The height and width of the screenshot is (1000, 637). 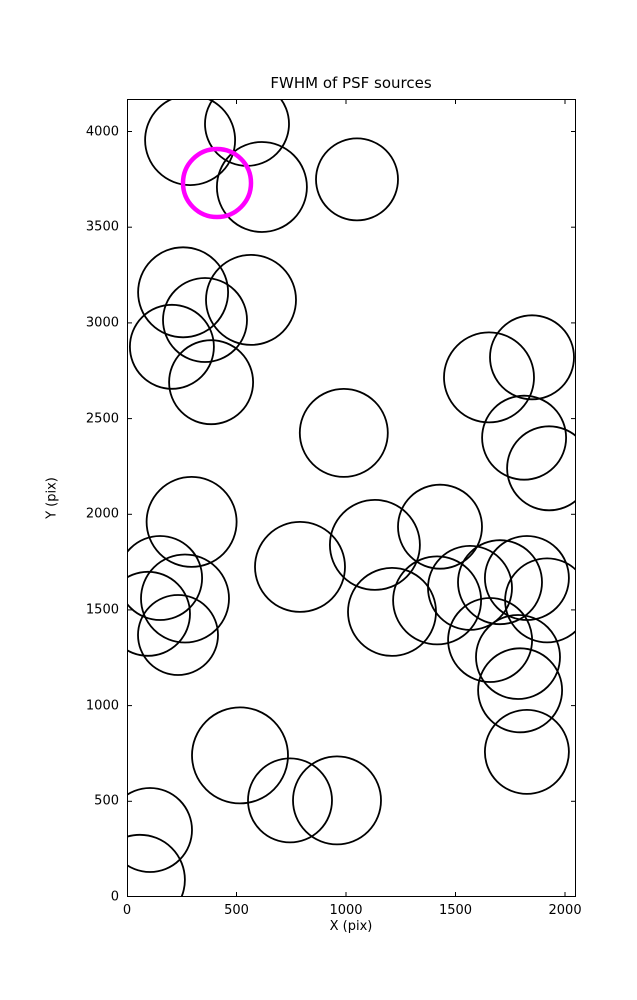 What do you see at coordinates (114, 897) in the screenshot?
I see `y-tick-label: 0` at bounding box center [114, 897].